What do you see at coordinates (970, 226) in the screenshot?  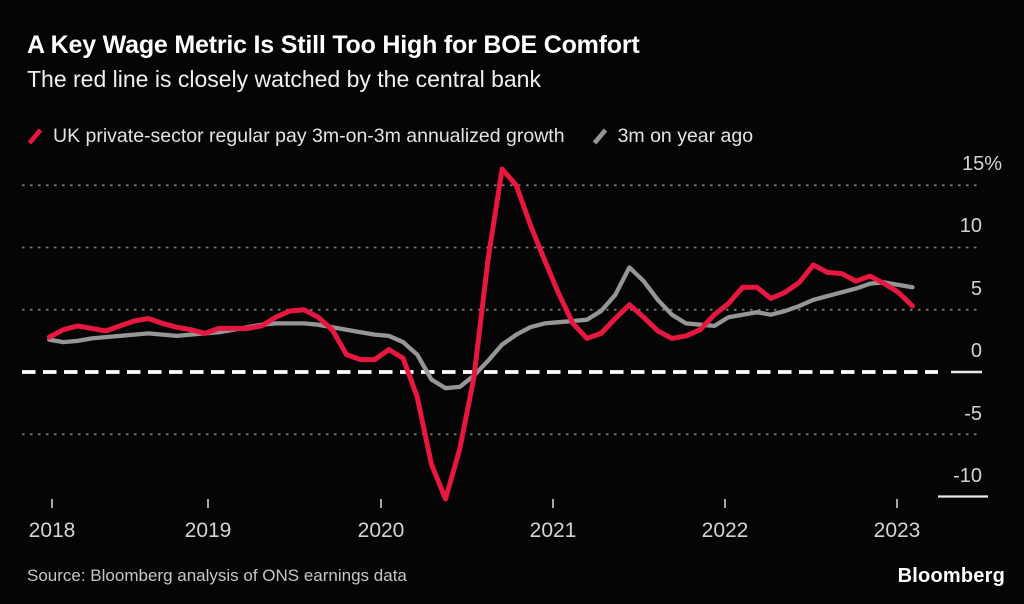 I see `y-axis-label-10: 10` at bounding box center [970, 226].